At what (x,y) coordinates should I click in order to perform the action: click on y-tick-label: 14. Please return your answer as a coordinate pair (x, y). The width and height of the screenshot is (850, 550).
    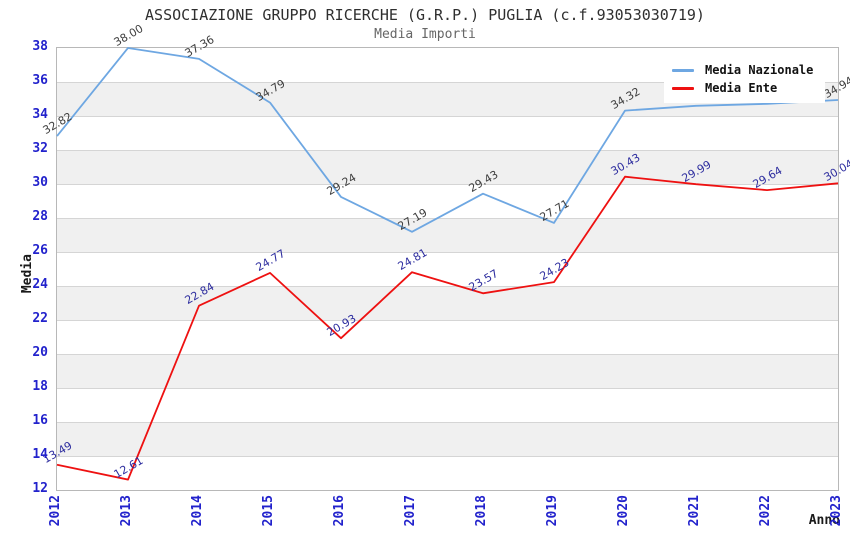
    Looking at the image, I should click on (40, 454).